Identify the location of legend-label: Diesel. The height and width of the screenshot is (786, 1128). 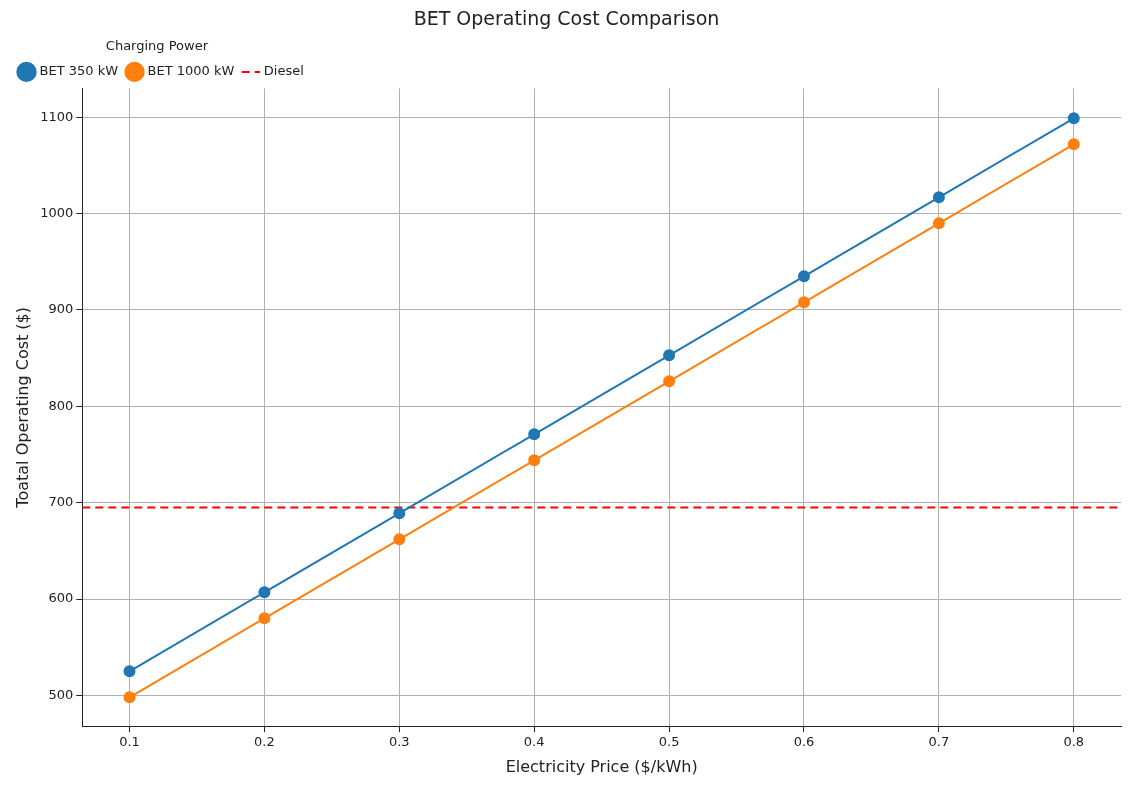
(283, 71).